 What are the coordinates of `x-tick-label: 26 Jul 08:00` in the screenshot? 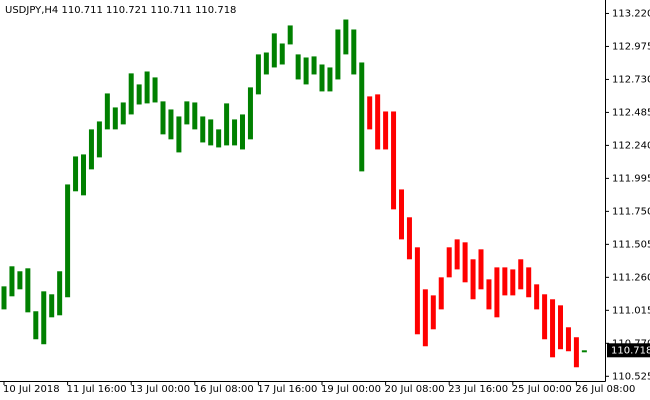 It's located at (605, 389).